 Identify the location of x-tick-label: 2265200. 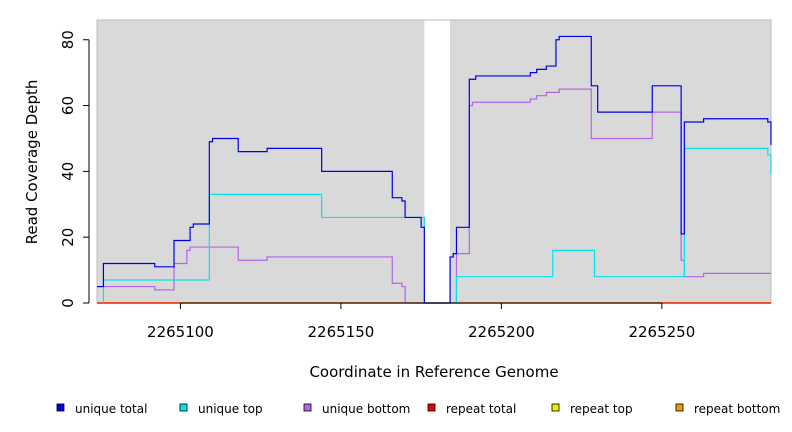
(501, 332).